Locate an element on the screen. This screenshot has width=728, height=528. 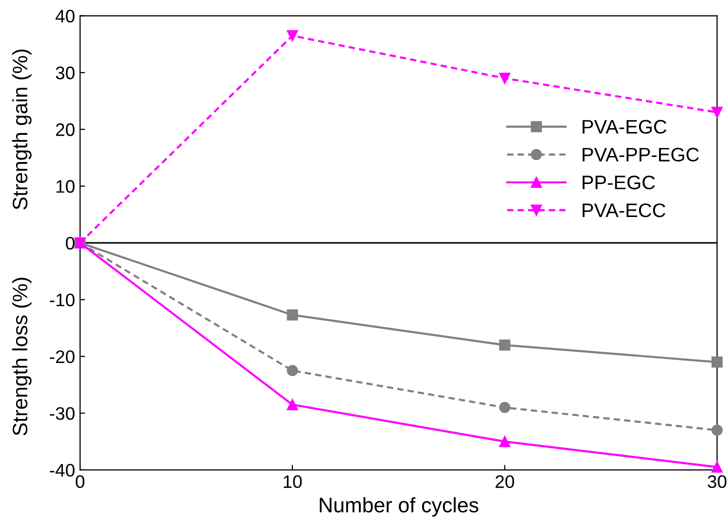
y-tick-label: -20 is located at coordinates (62, 357).